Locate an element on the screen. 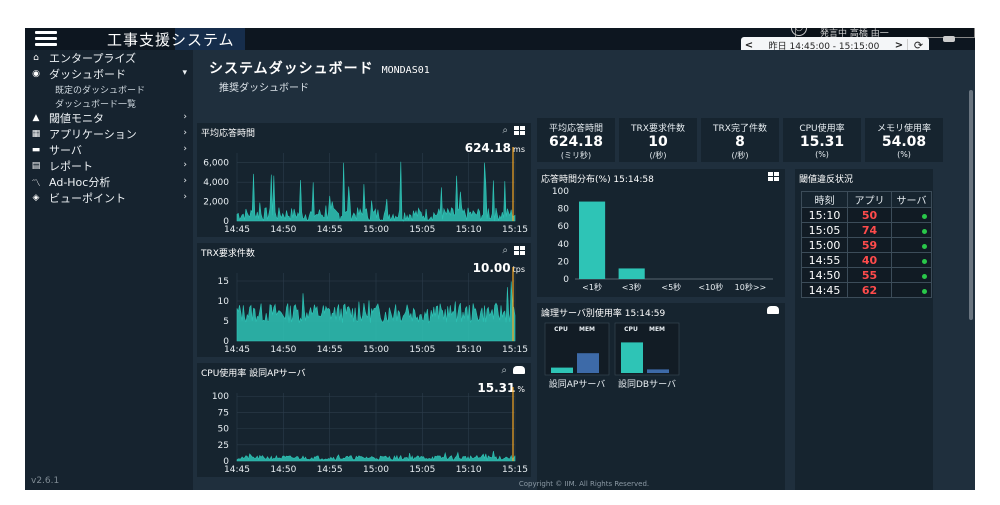 The image size is (1000, 505). series-label: MEM is located at coordinates (587, 329).